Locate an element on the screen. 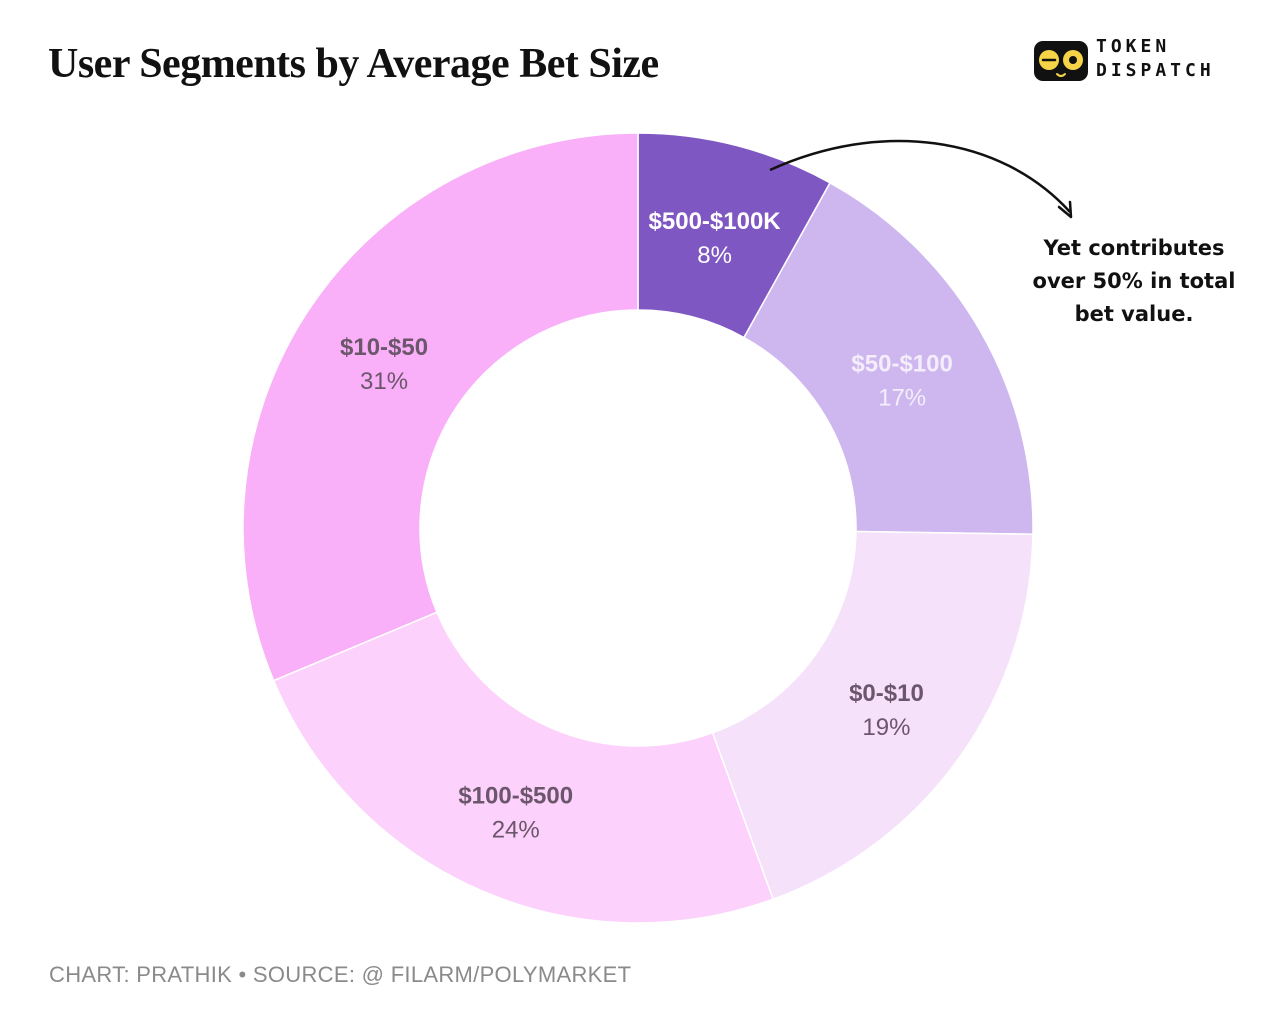 This screenshot has height=1024, width=1281. slice-value-label: 24% is located at coordinates (516, 829).